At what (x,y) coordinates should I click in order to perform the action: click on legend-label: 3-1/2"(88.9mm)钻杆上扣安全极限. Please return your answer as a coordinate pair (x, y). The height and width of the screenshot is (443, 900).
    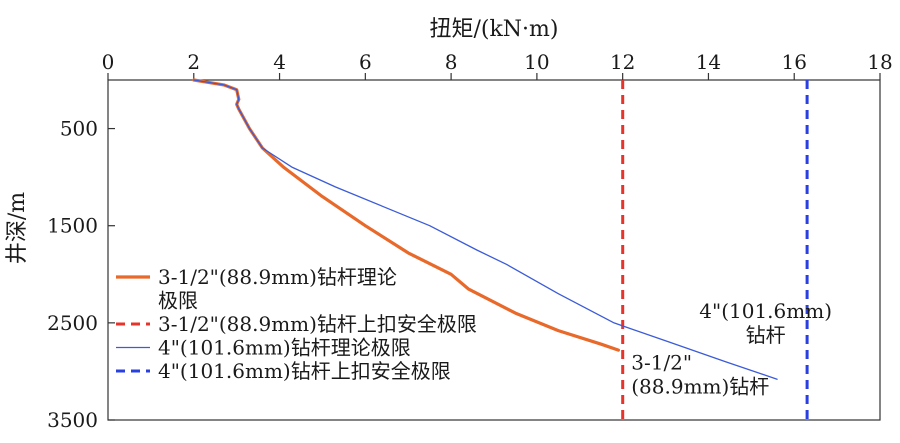
    Looking at the image, I should click on (317, 324).